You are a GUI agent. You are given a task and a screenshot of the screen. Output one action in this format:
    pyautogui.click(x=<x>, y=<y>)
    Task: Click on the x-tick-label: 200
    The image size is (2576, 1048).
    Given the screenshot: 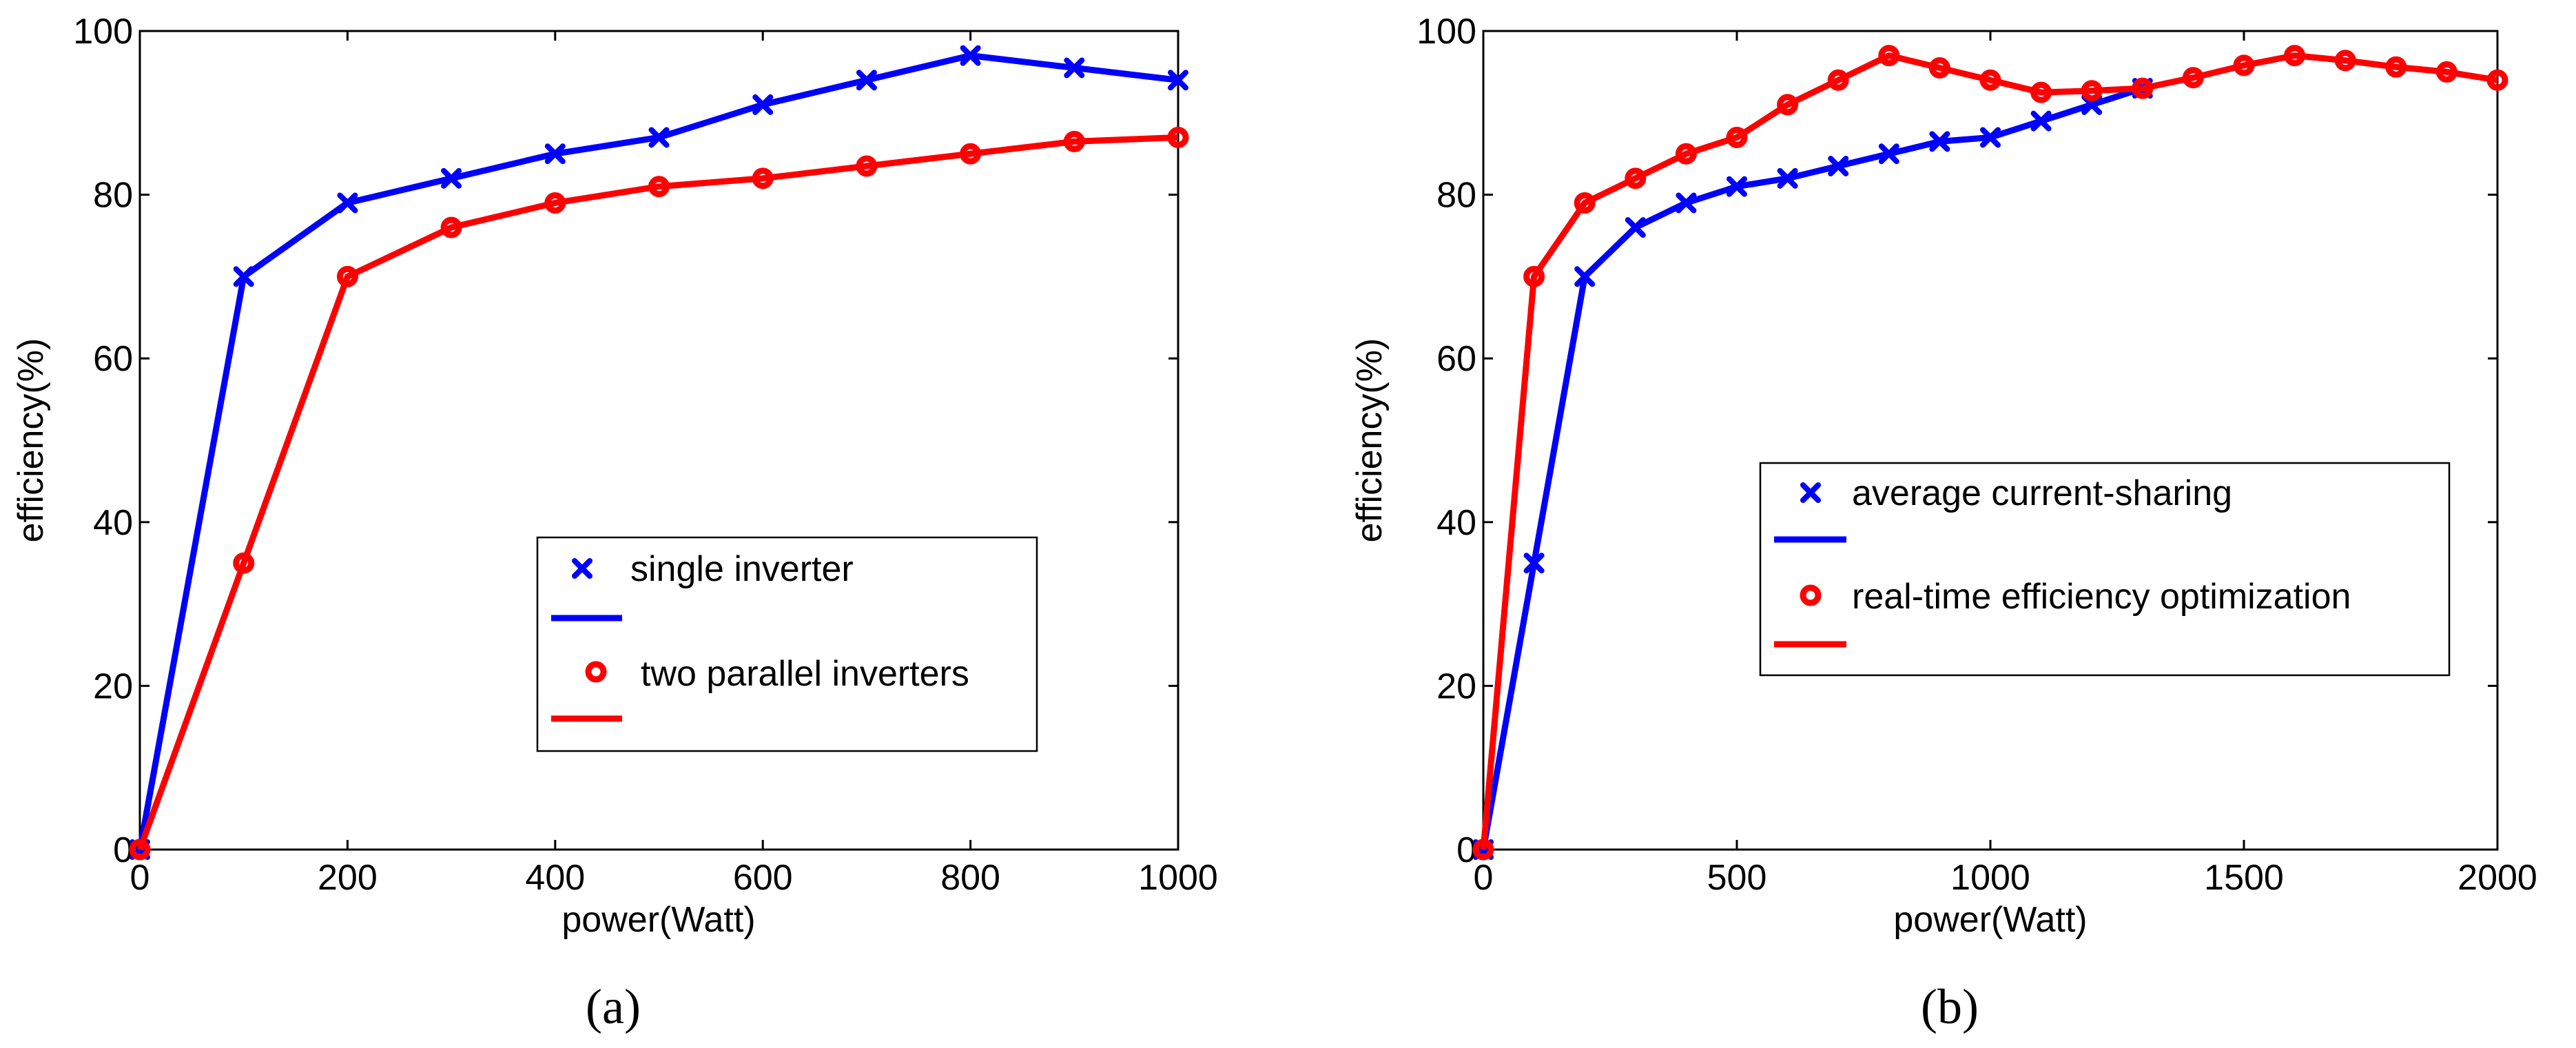 What is the action you would take?
    pyautogui.click(x=348, y=878)
    